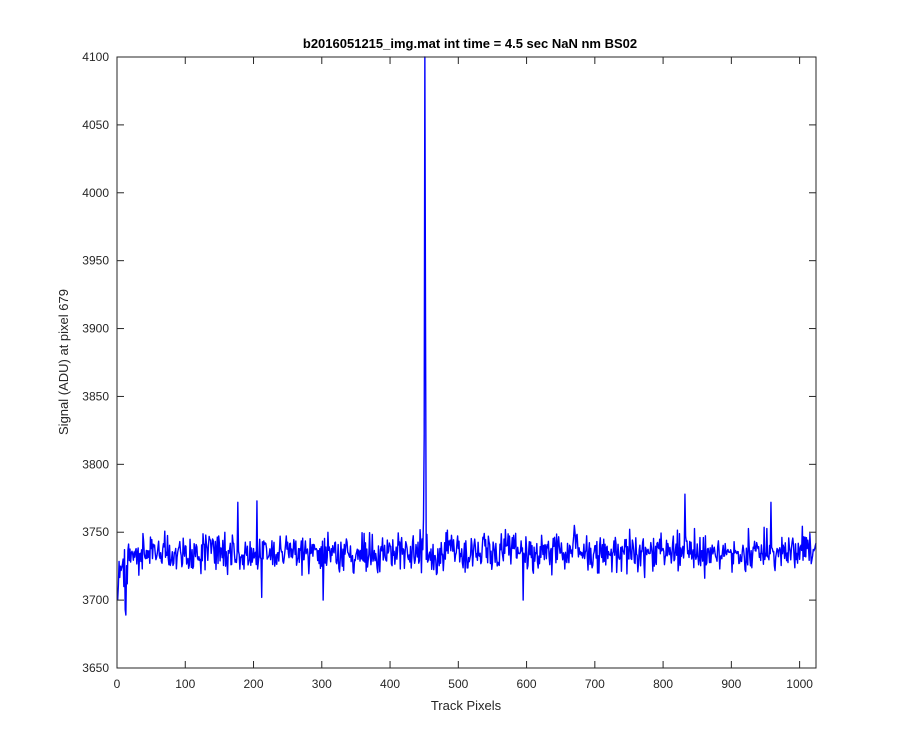  What do you see at coordinates (254, 684) in the screenshot?
I see `x-tick-label: 200` at bounding box center [254, 684].